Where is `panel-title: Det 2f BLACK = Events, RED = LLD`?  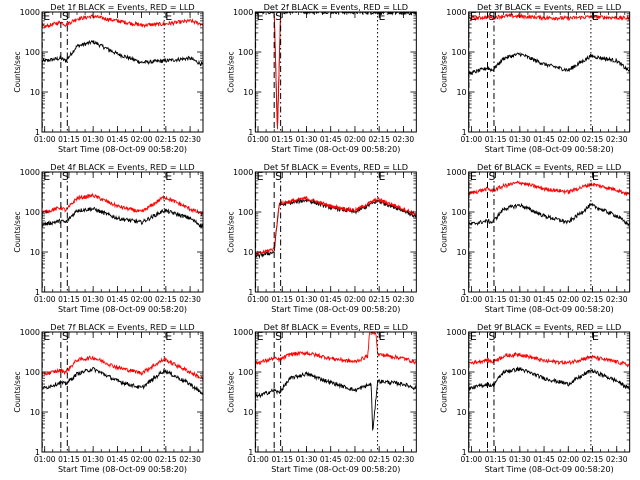
panel-title: Det 2f BLACK = Events, RED = LLD is located at coordinates (336, 7).